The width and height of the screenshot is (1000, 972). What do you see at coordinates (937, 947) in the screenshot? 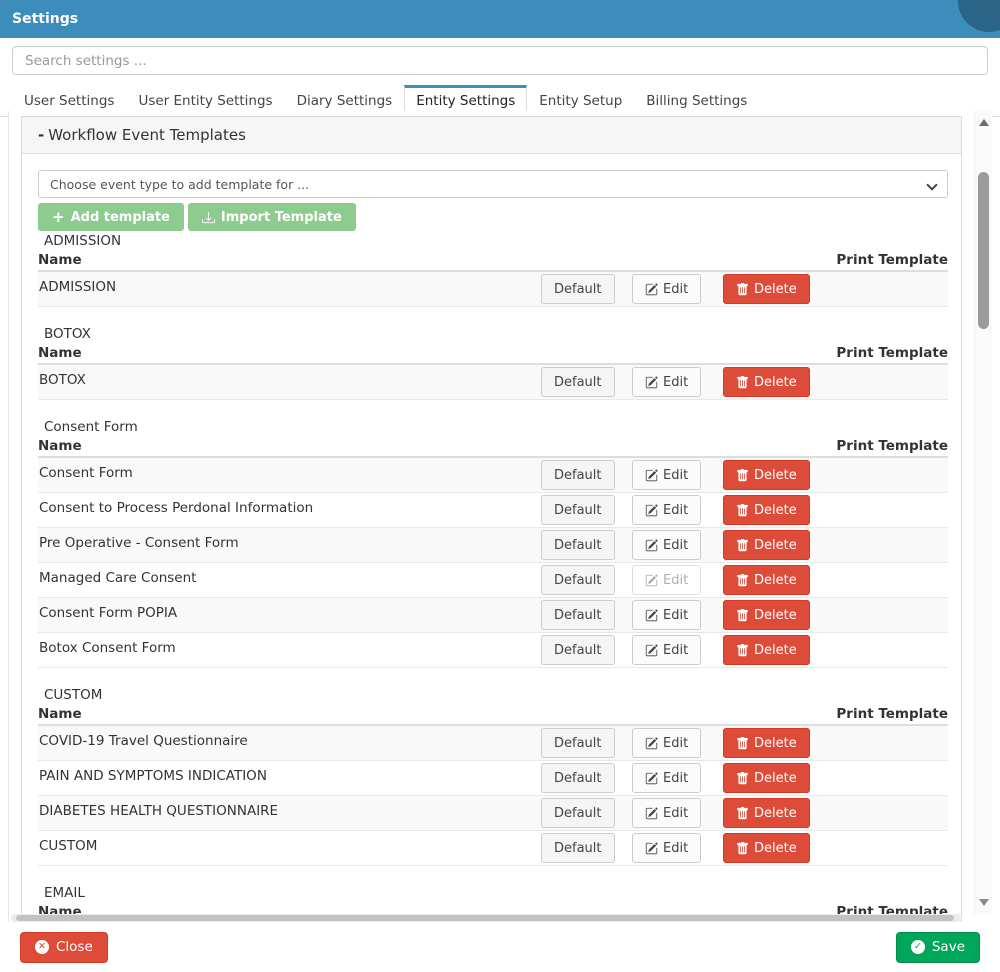
I see `save-button: ✓ Save` at bounding box center [937, 947].